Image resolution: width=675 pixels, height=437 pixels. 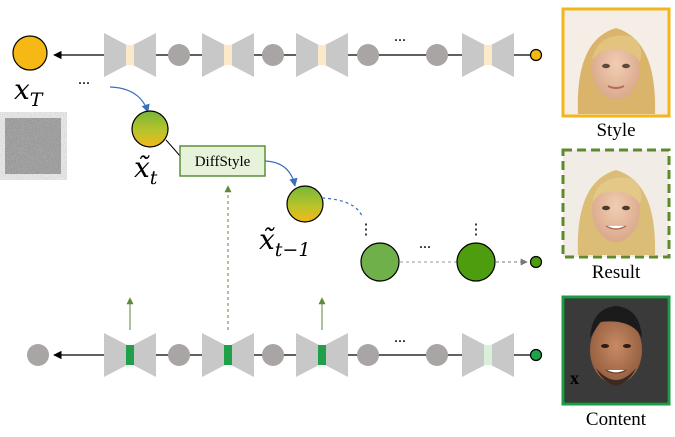 I want to click on xt-node, so click(x=150, y=129).